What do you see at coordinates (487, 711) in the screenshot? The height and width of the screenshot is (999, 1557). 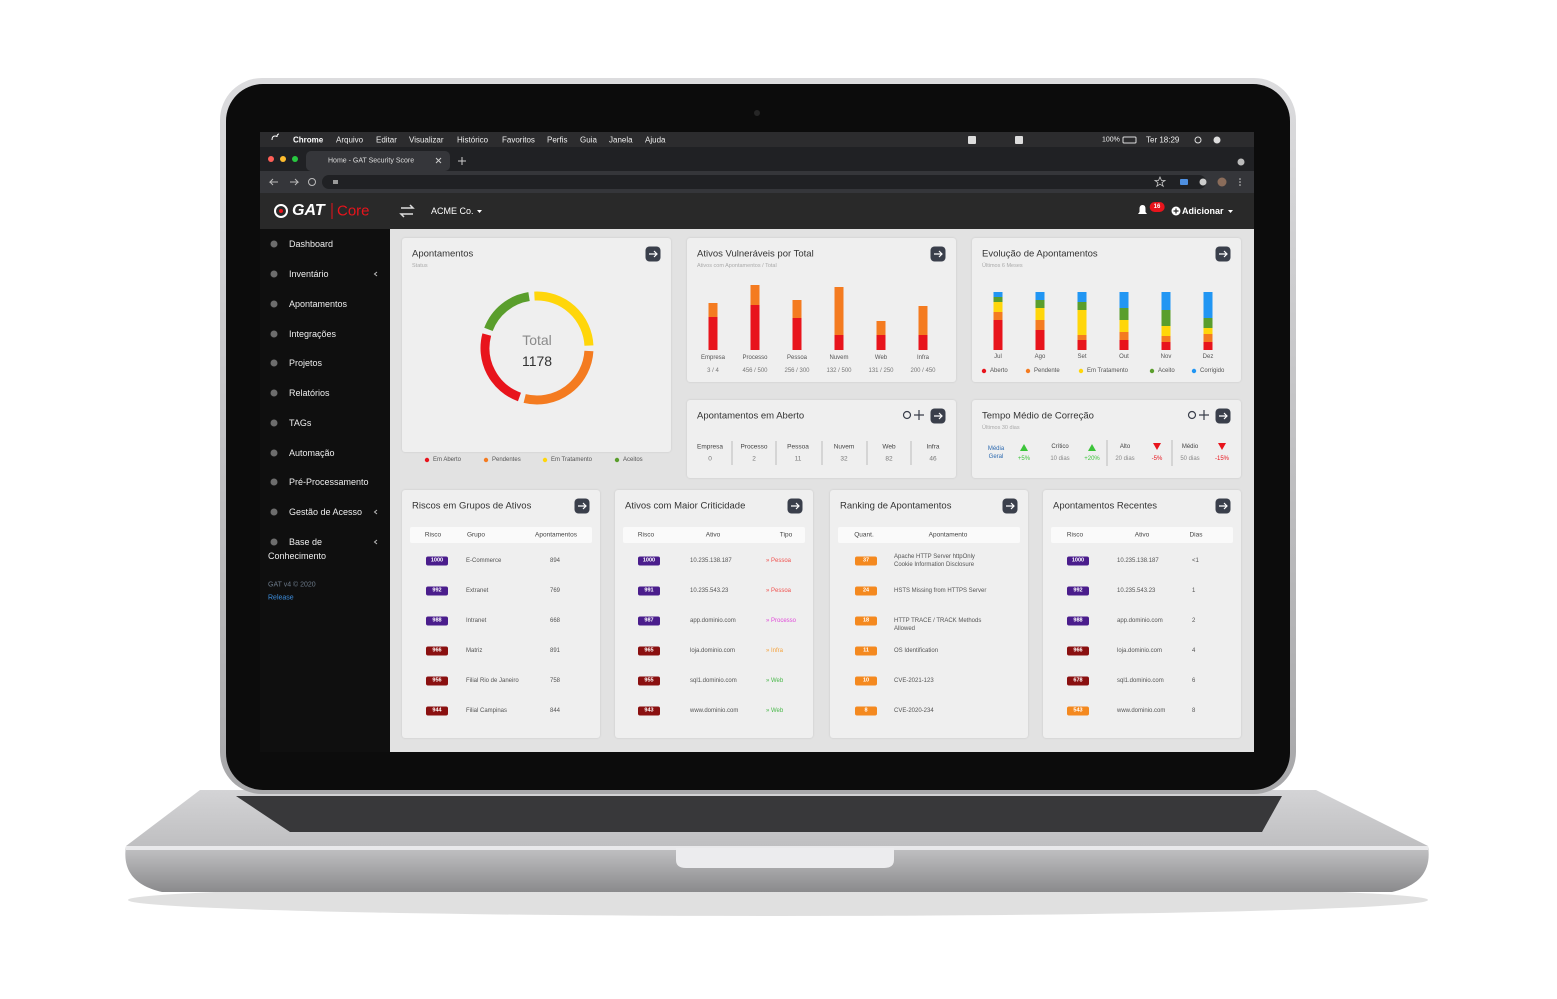 I see `cell: Filial Campinas` at bounding box center [487, 711].